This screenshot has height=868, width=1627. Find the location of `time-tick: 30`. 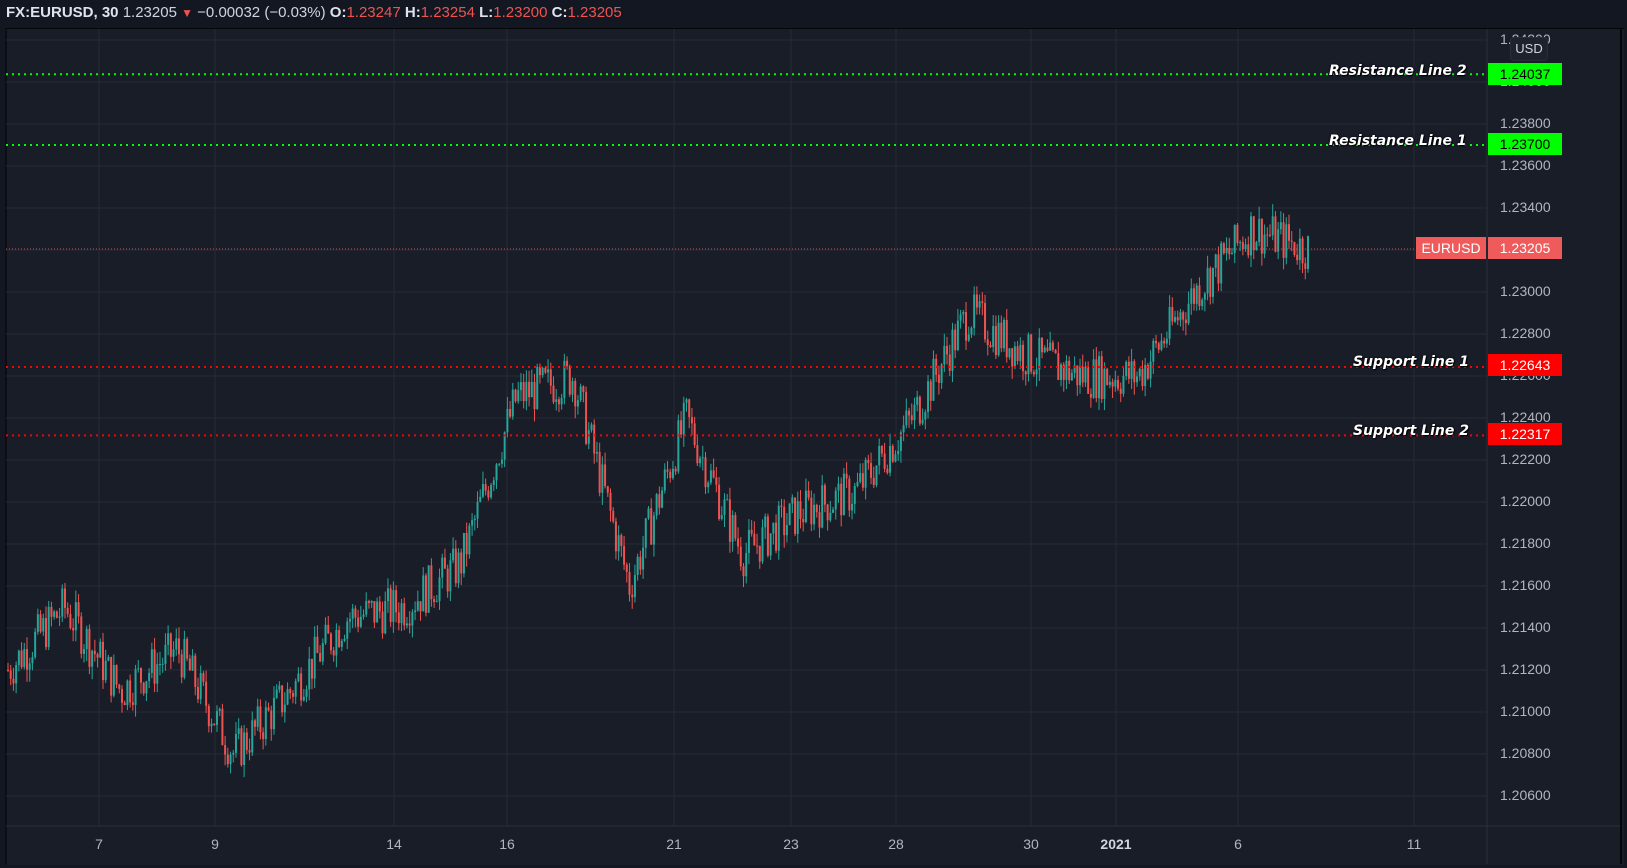

time-tick: 30 is located at coordinates (1031, 844).